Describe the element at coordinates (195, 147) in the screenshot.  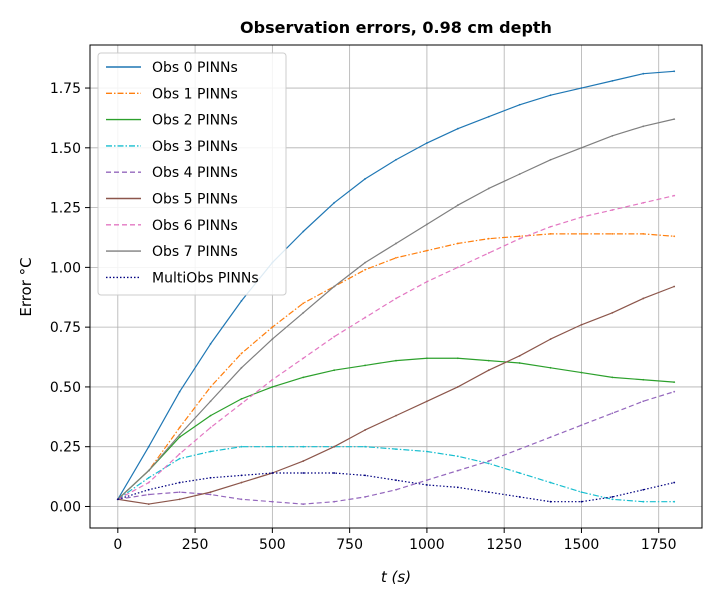
I see `legend-label-3: Obs 3 PINNs` at that location.